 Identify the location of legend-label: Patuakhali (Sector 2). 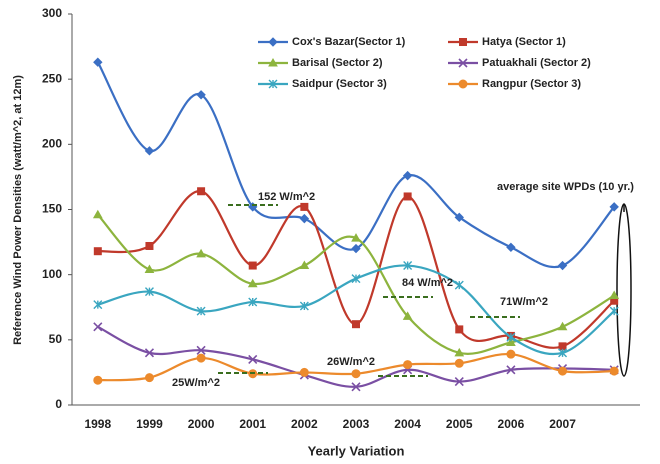
(536, 63).